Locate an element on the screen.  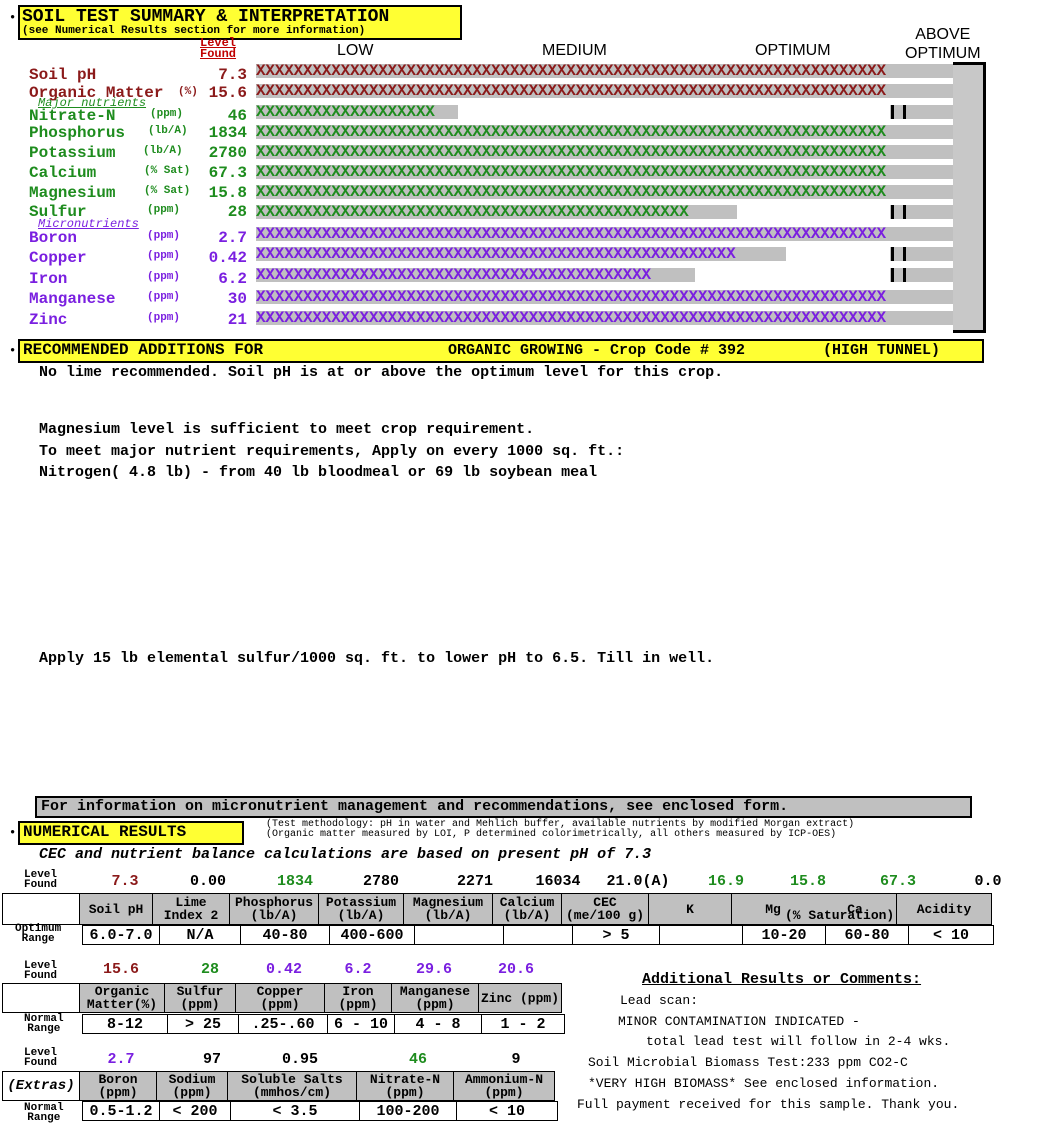
nutrient-value: 0.42 is located at coordinates (227, 258).